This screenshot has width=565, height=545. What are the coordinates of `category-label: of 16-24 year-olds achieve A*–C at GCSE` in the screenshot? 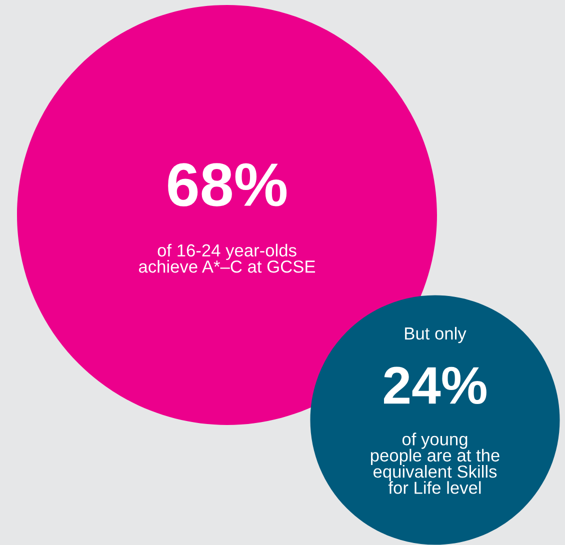 It's located at (227, 258).